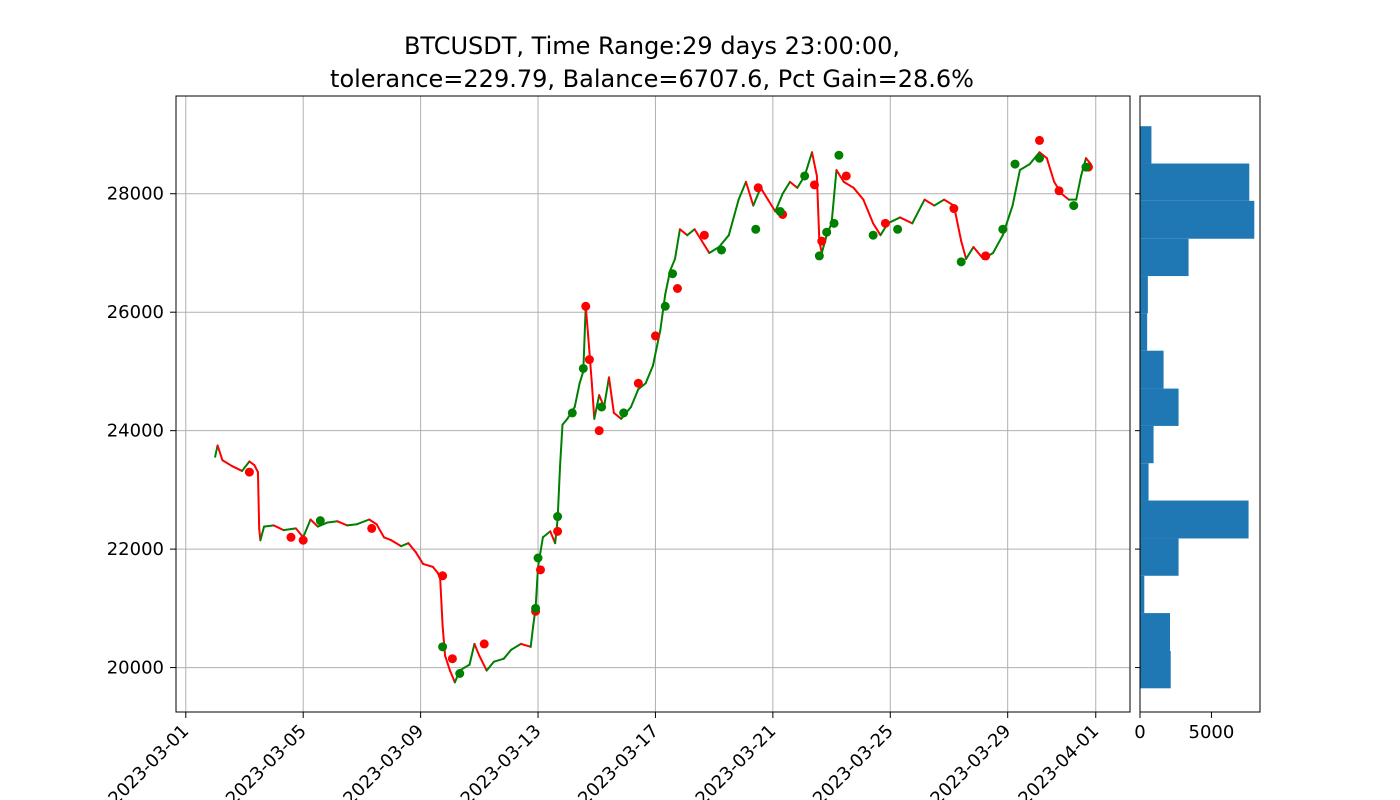 Image resolution: width=1400 pixels, height=800 pixels. Describe the element at coordinates (853, 760) in the screenshot. I see `x-tick-label: 2023-03-25` at that location.